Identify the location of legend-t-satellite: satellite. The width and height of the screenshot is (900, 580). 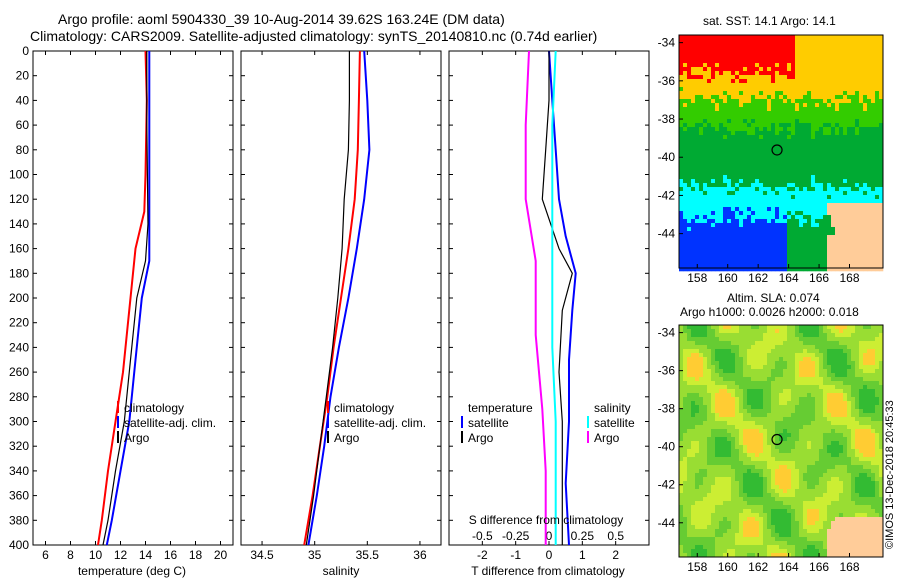
(488, 423).